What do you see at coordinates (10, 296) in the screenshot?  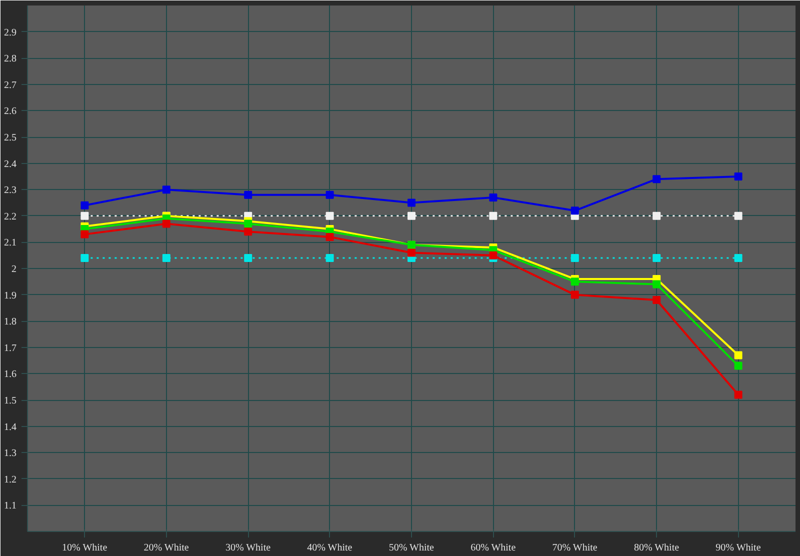 I see `y-tick-label: 1.9` at bounding box center [10, 296].